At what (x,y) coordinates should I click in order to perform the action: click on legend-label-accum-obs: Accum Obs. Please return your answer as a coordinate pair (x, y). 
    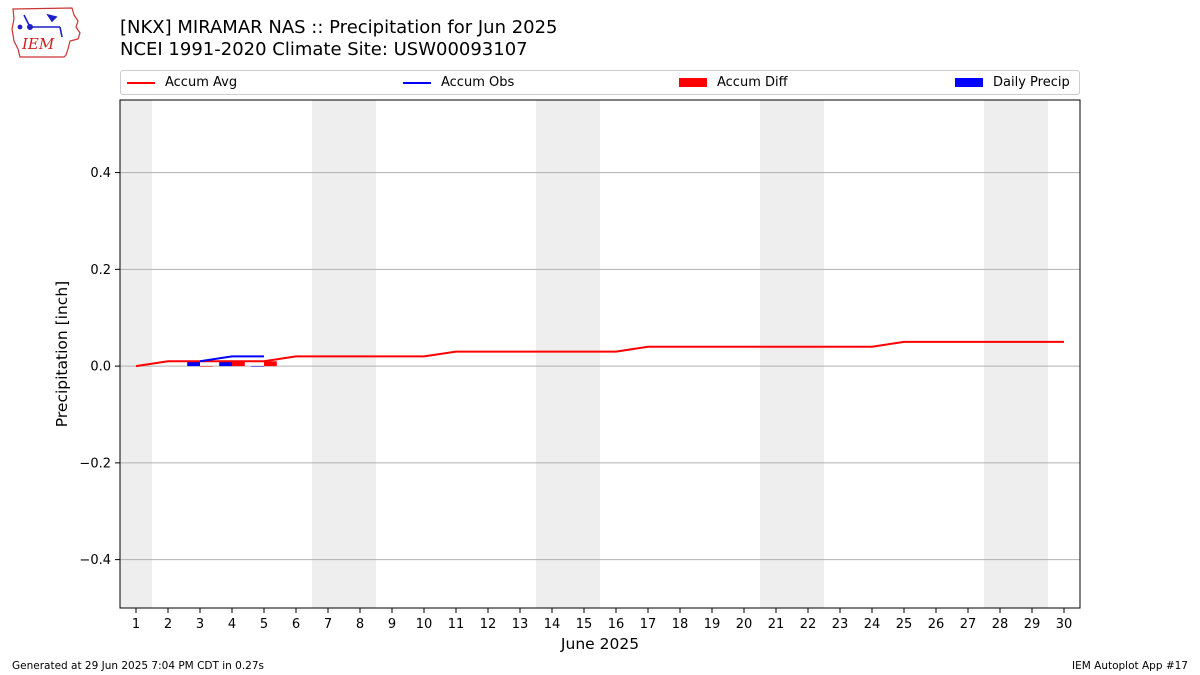
    Looking at the image, I should click on (478, 82).